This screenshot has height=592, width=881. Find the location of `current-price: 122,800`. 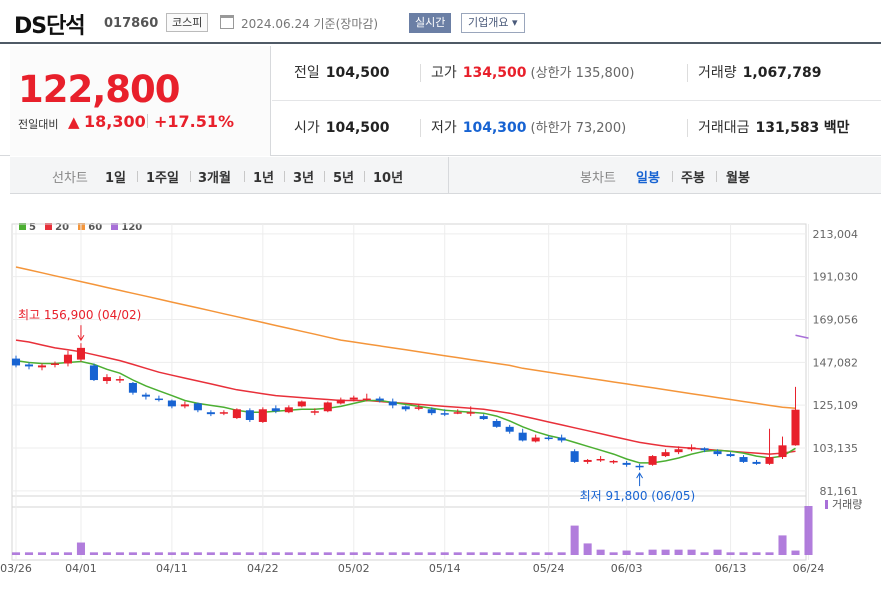

current-price: 122,800 is located at coordinates (99, 89).